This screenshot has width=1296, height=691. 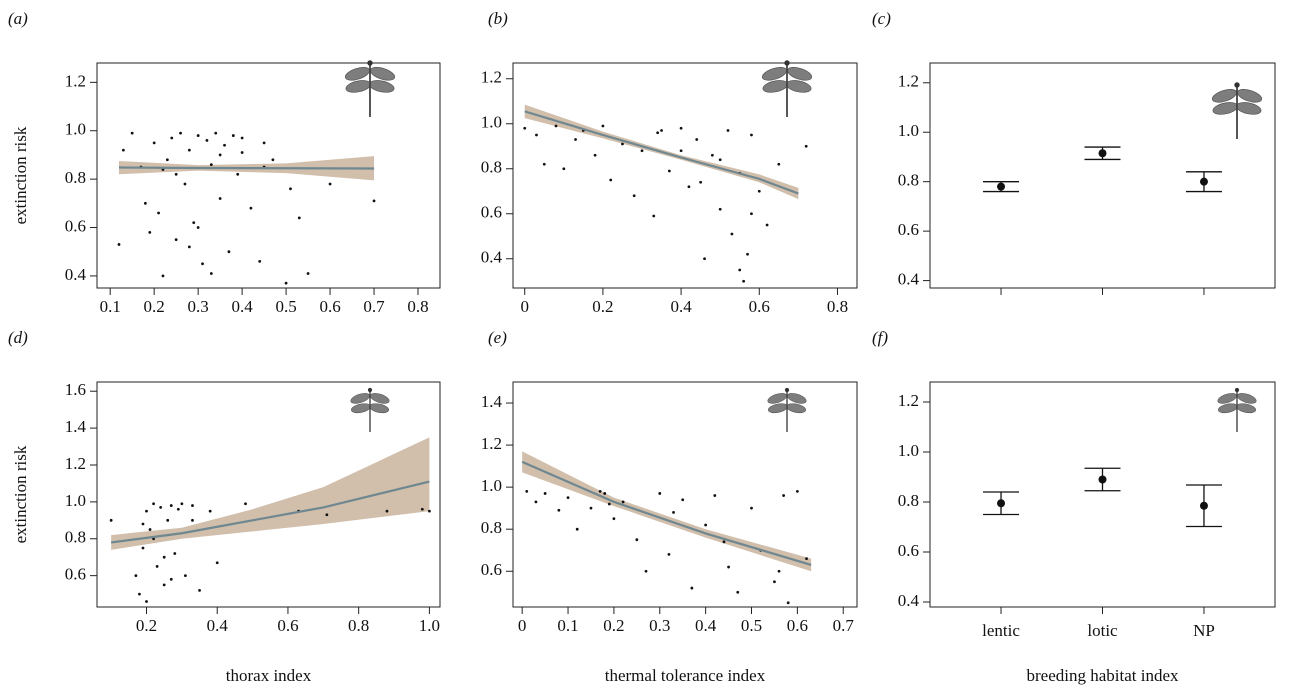 What do you see at coordinates (880, 337) in the screenshot?
I see `panel-label: (f)` at bounding box center [880, 337].